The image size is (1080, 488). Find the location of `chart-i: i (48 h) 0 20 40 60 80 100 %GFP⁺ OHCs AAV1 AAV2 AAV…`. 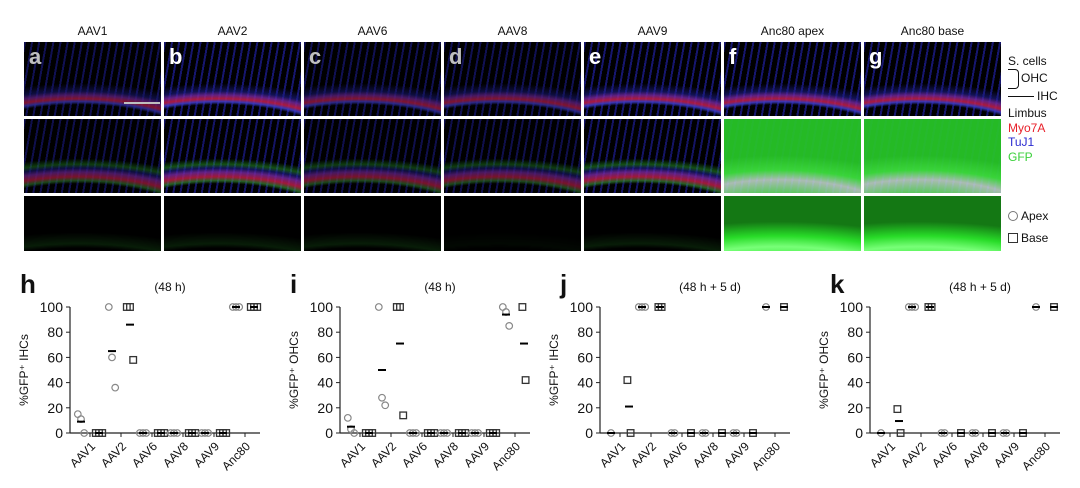

chart-i: i (48 h) 0 20 40 60 80 100 %GFP⁺ OHCs AAV1 AAV2 AAV… is located at coordinates (405, 369).